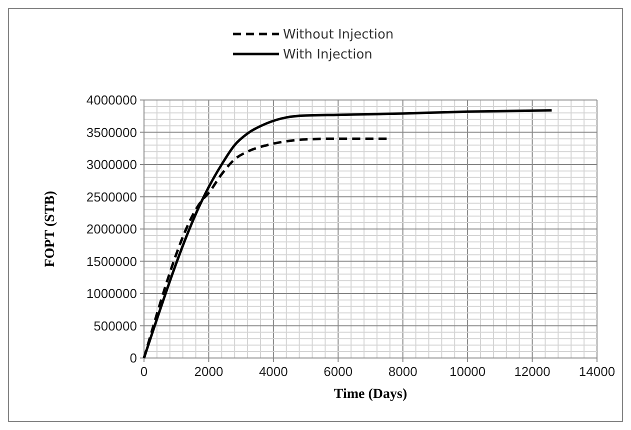  I want to click on y-tick-label: 0, so click(133, 358).